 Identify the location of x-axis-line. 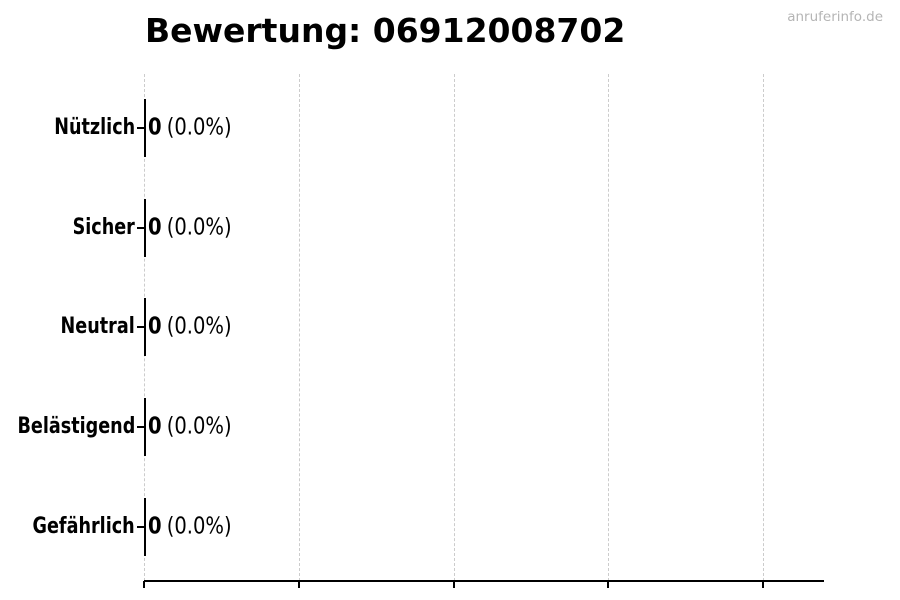
(484, 581).